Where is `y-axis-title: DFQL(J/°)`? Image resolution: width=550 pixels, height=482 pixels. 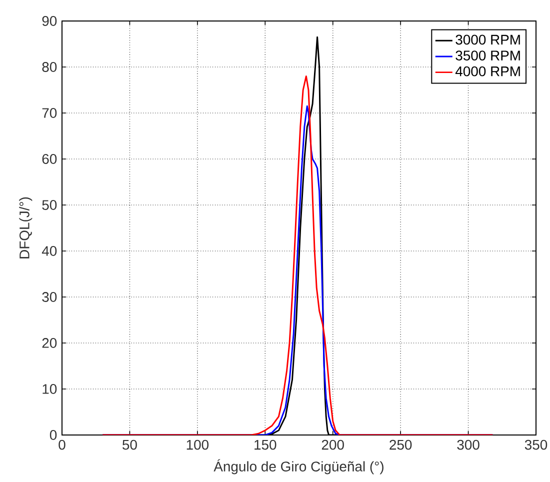 y-axis-title: DFQL(J/°) is located at coordinates (25, 227).